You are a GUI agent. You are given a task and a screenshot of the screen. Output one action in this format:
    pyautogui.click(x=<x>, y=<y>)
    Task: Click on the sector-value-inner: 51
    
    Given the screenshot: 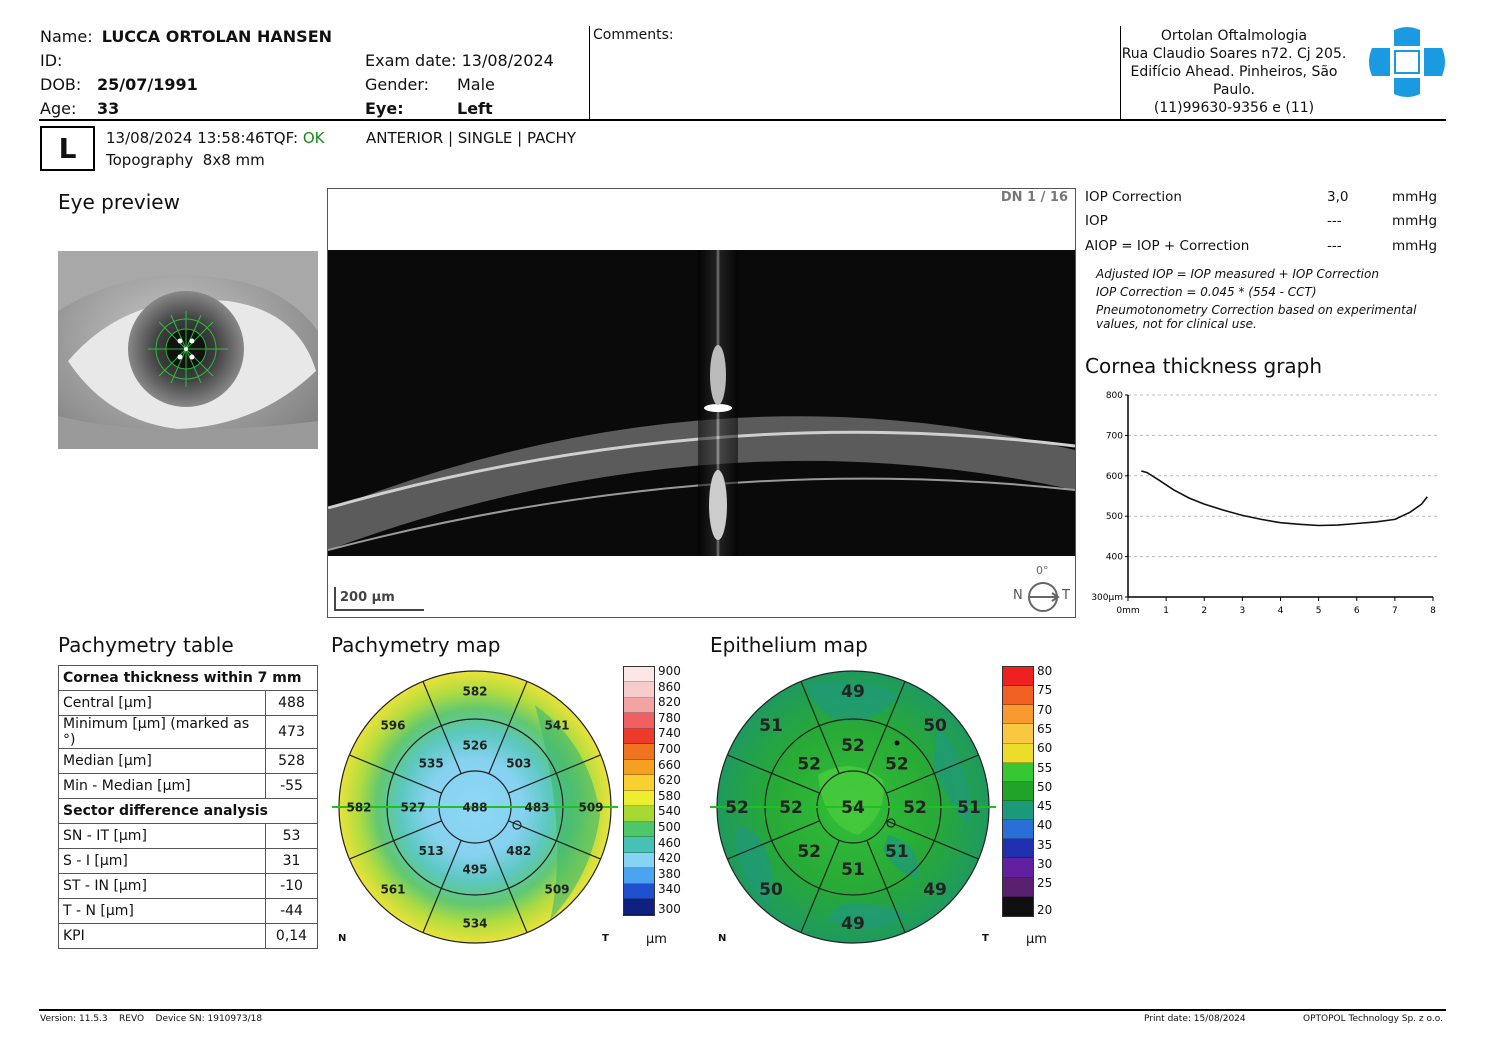 What is the action you would take?
    pyautogui.click(x=853, y=870)
    